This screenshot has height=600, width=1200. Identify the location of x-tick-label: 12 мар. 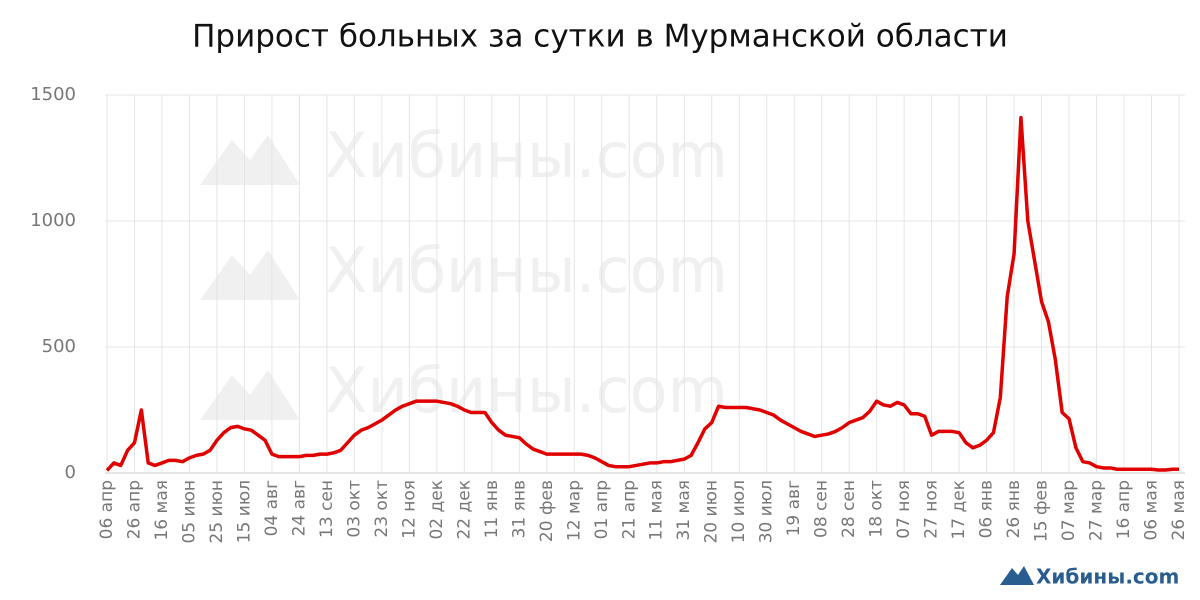
(574, 510).